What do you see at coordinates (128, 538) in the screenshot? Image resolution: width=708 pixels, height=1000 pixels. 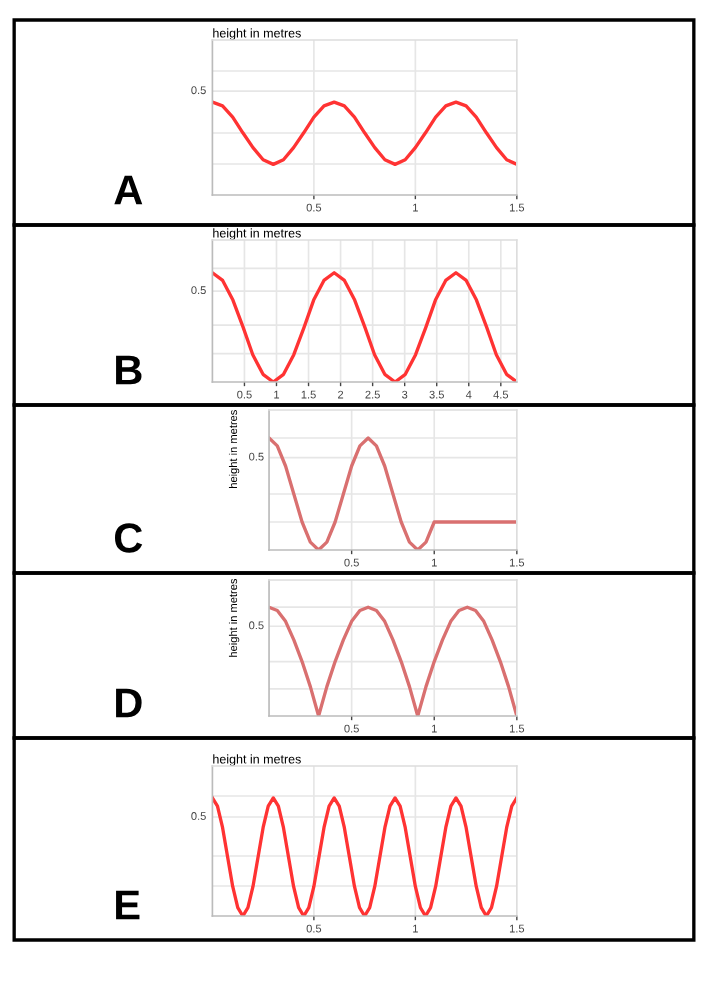 I see `text: C` at bounding box center [128, 538].